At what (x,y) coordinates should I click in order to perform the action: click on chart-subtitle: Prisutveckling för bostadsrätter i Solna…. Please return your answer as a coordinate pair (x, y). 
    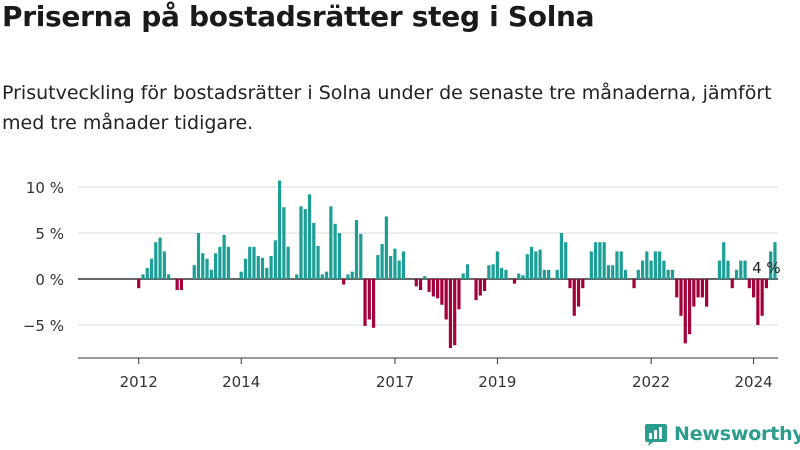
    Looking at the image, I should click on (387, 108).